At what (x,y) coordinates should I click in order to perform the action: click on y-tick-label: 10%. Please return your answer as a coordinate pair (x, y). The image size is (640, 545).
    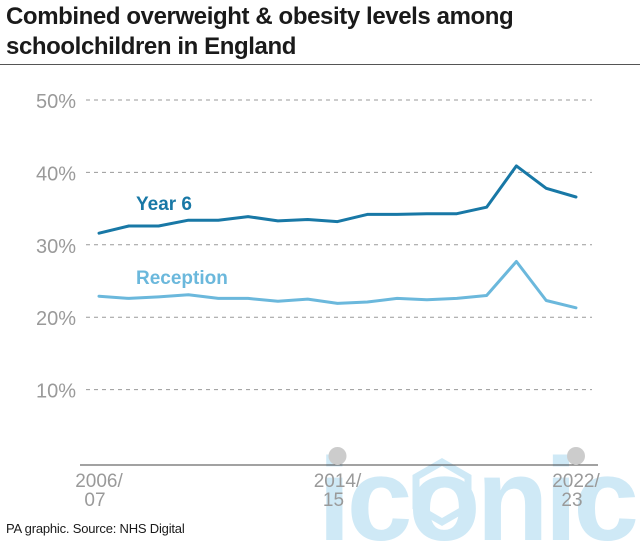
    Looking at the image, I should click on (56, 392).